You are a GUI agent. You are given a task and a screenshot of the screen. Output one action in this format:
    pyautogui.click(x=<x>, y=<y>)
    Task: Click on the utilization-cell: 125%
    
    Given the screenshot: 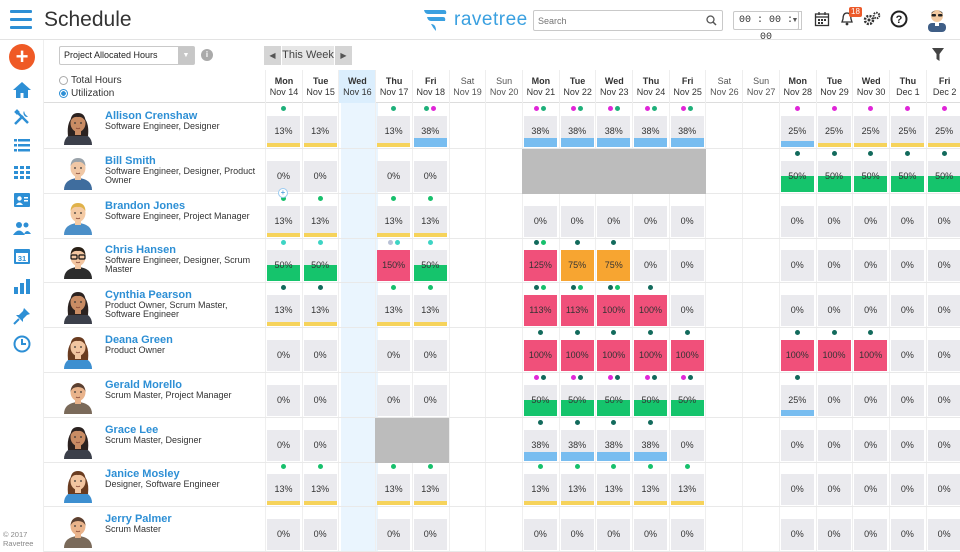 What is the action you would take?
    pyautogui.click(x=540, y=266)
    